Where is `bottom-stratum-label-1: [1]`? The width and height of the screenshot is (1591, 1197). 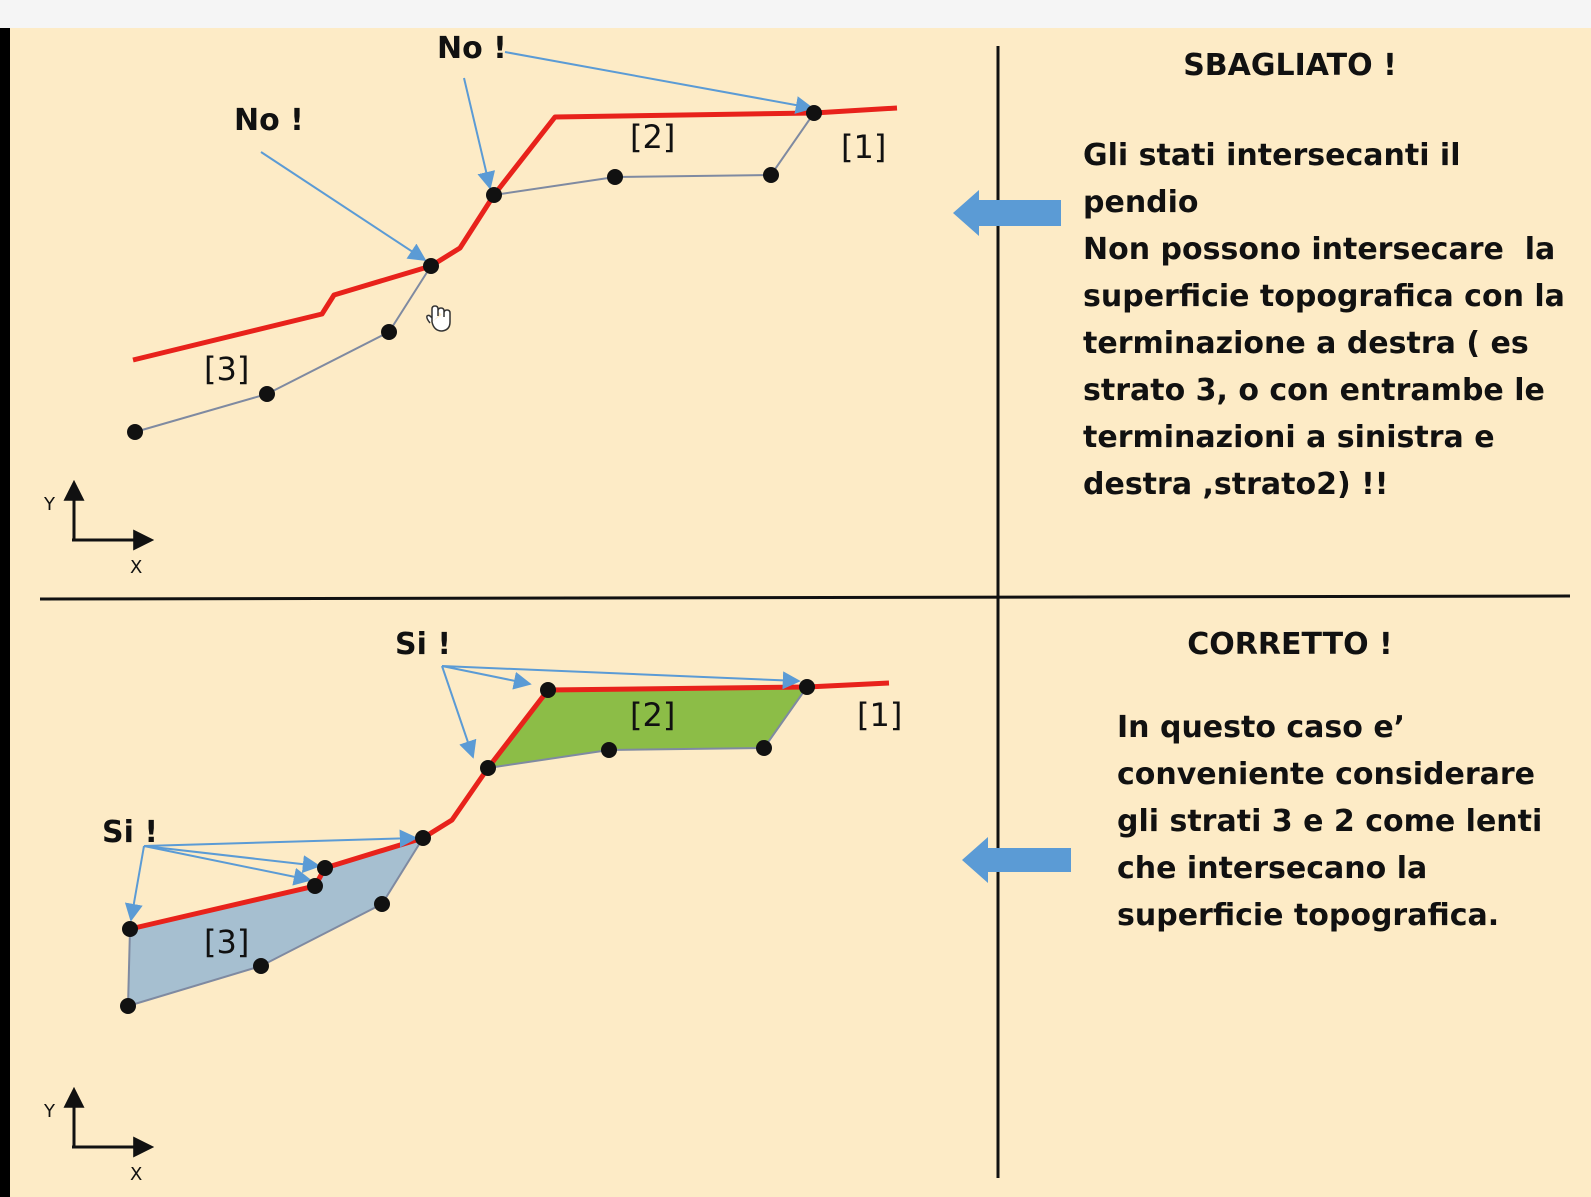 bottom-stratum-label-1: [1] is located at coordinates (879, 715).